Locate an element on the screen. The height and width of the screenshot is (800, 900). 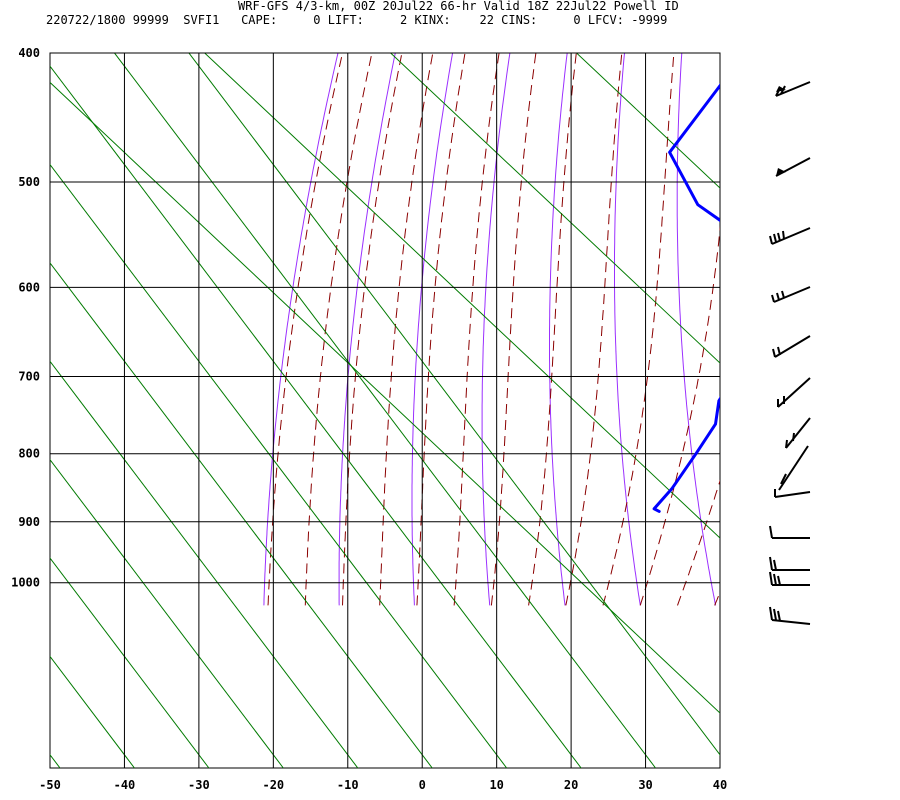
sounding-indices-line: 220722/1800 99999 SVFI1 CAPE: 0 LIFT is located at coordinates (357, 20).